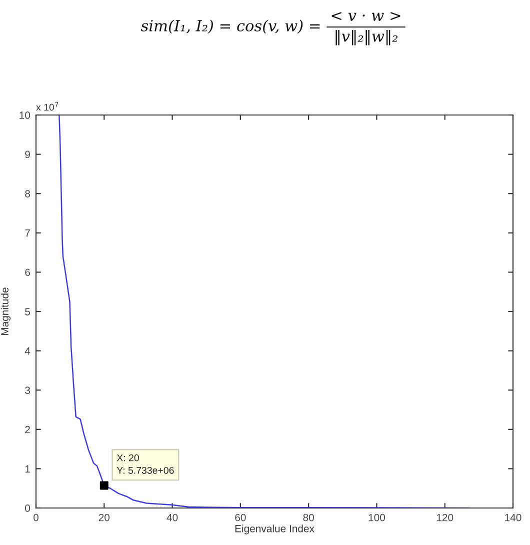 The width and height of the screenshot is (530, 545). I want to click on x-tick-label: 40, so click(172, 518).